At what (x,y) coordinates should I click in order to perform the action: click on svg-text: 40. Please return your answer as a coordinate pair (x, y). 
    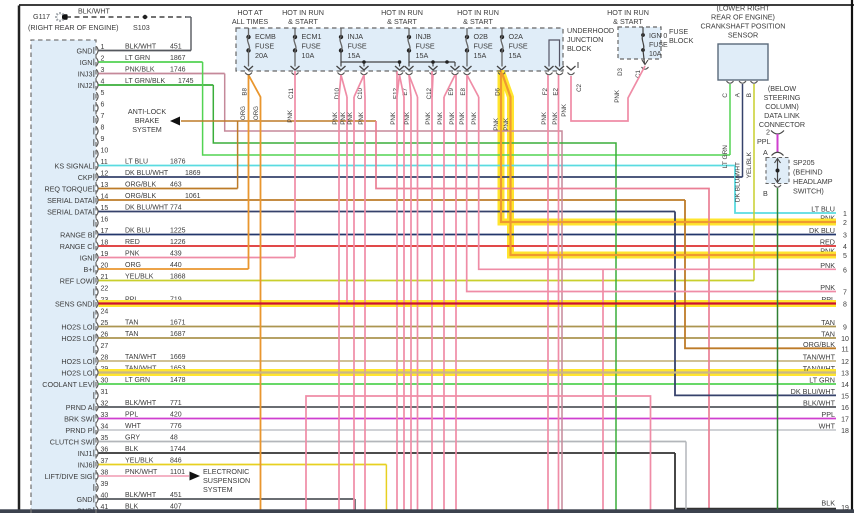
    Looking at the image, I should click on (105, 496).